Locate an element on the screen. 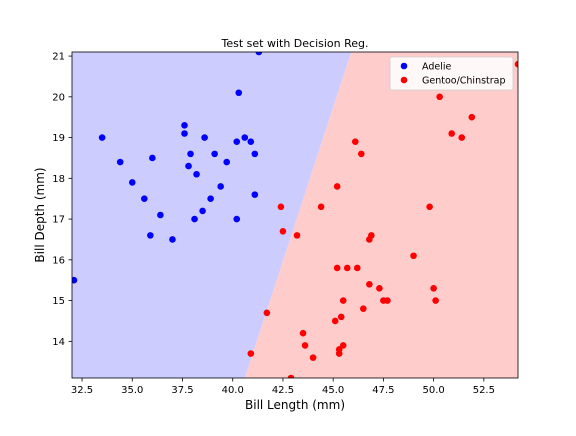  y-tick-label: 15 is located at coordinates (58, 301).